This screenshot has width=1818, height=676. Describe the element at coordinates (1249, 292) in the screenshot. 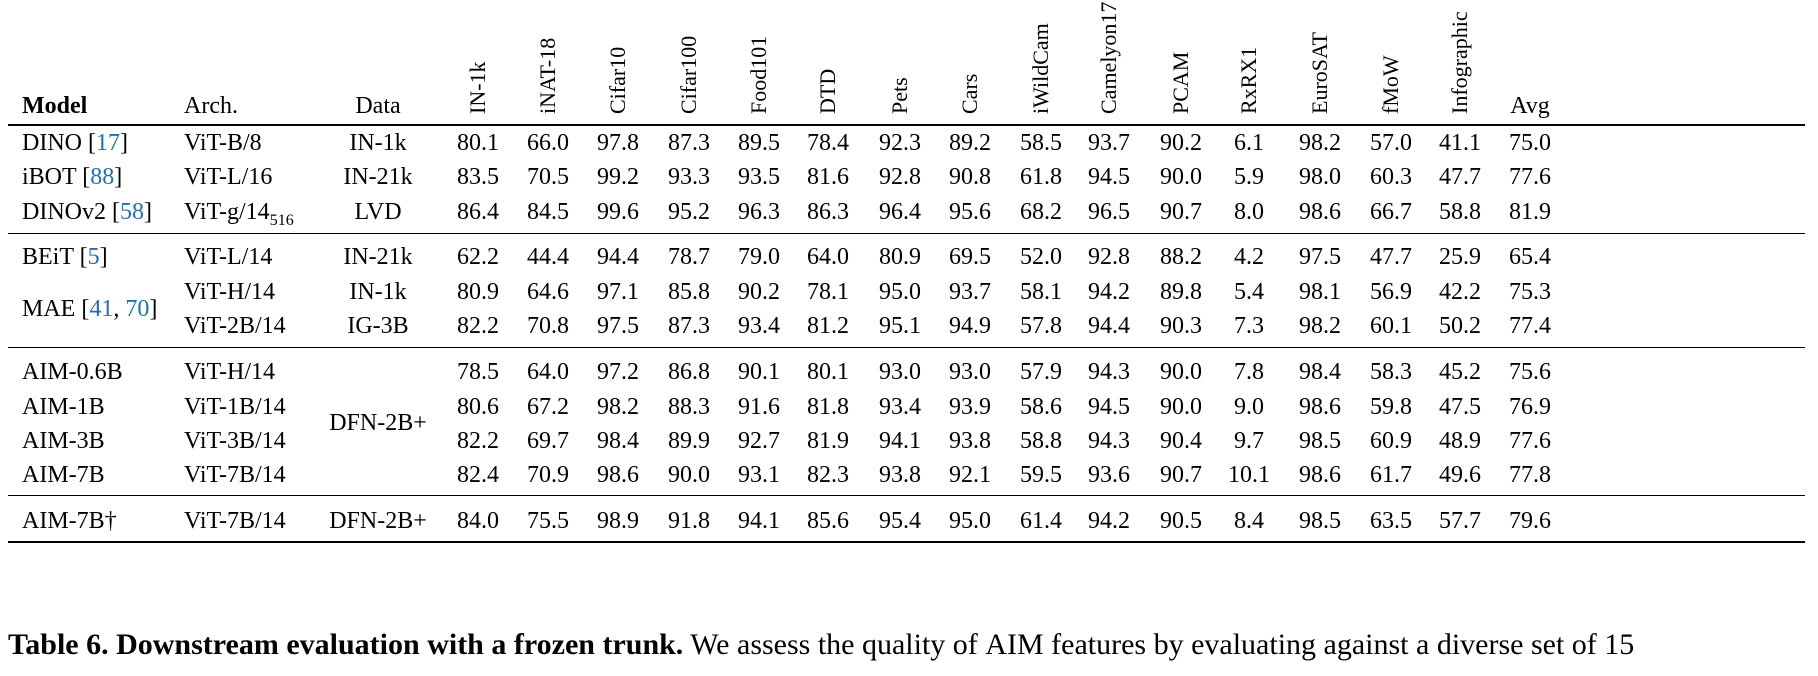

I see `value-cell: 5.4` at that location.